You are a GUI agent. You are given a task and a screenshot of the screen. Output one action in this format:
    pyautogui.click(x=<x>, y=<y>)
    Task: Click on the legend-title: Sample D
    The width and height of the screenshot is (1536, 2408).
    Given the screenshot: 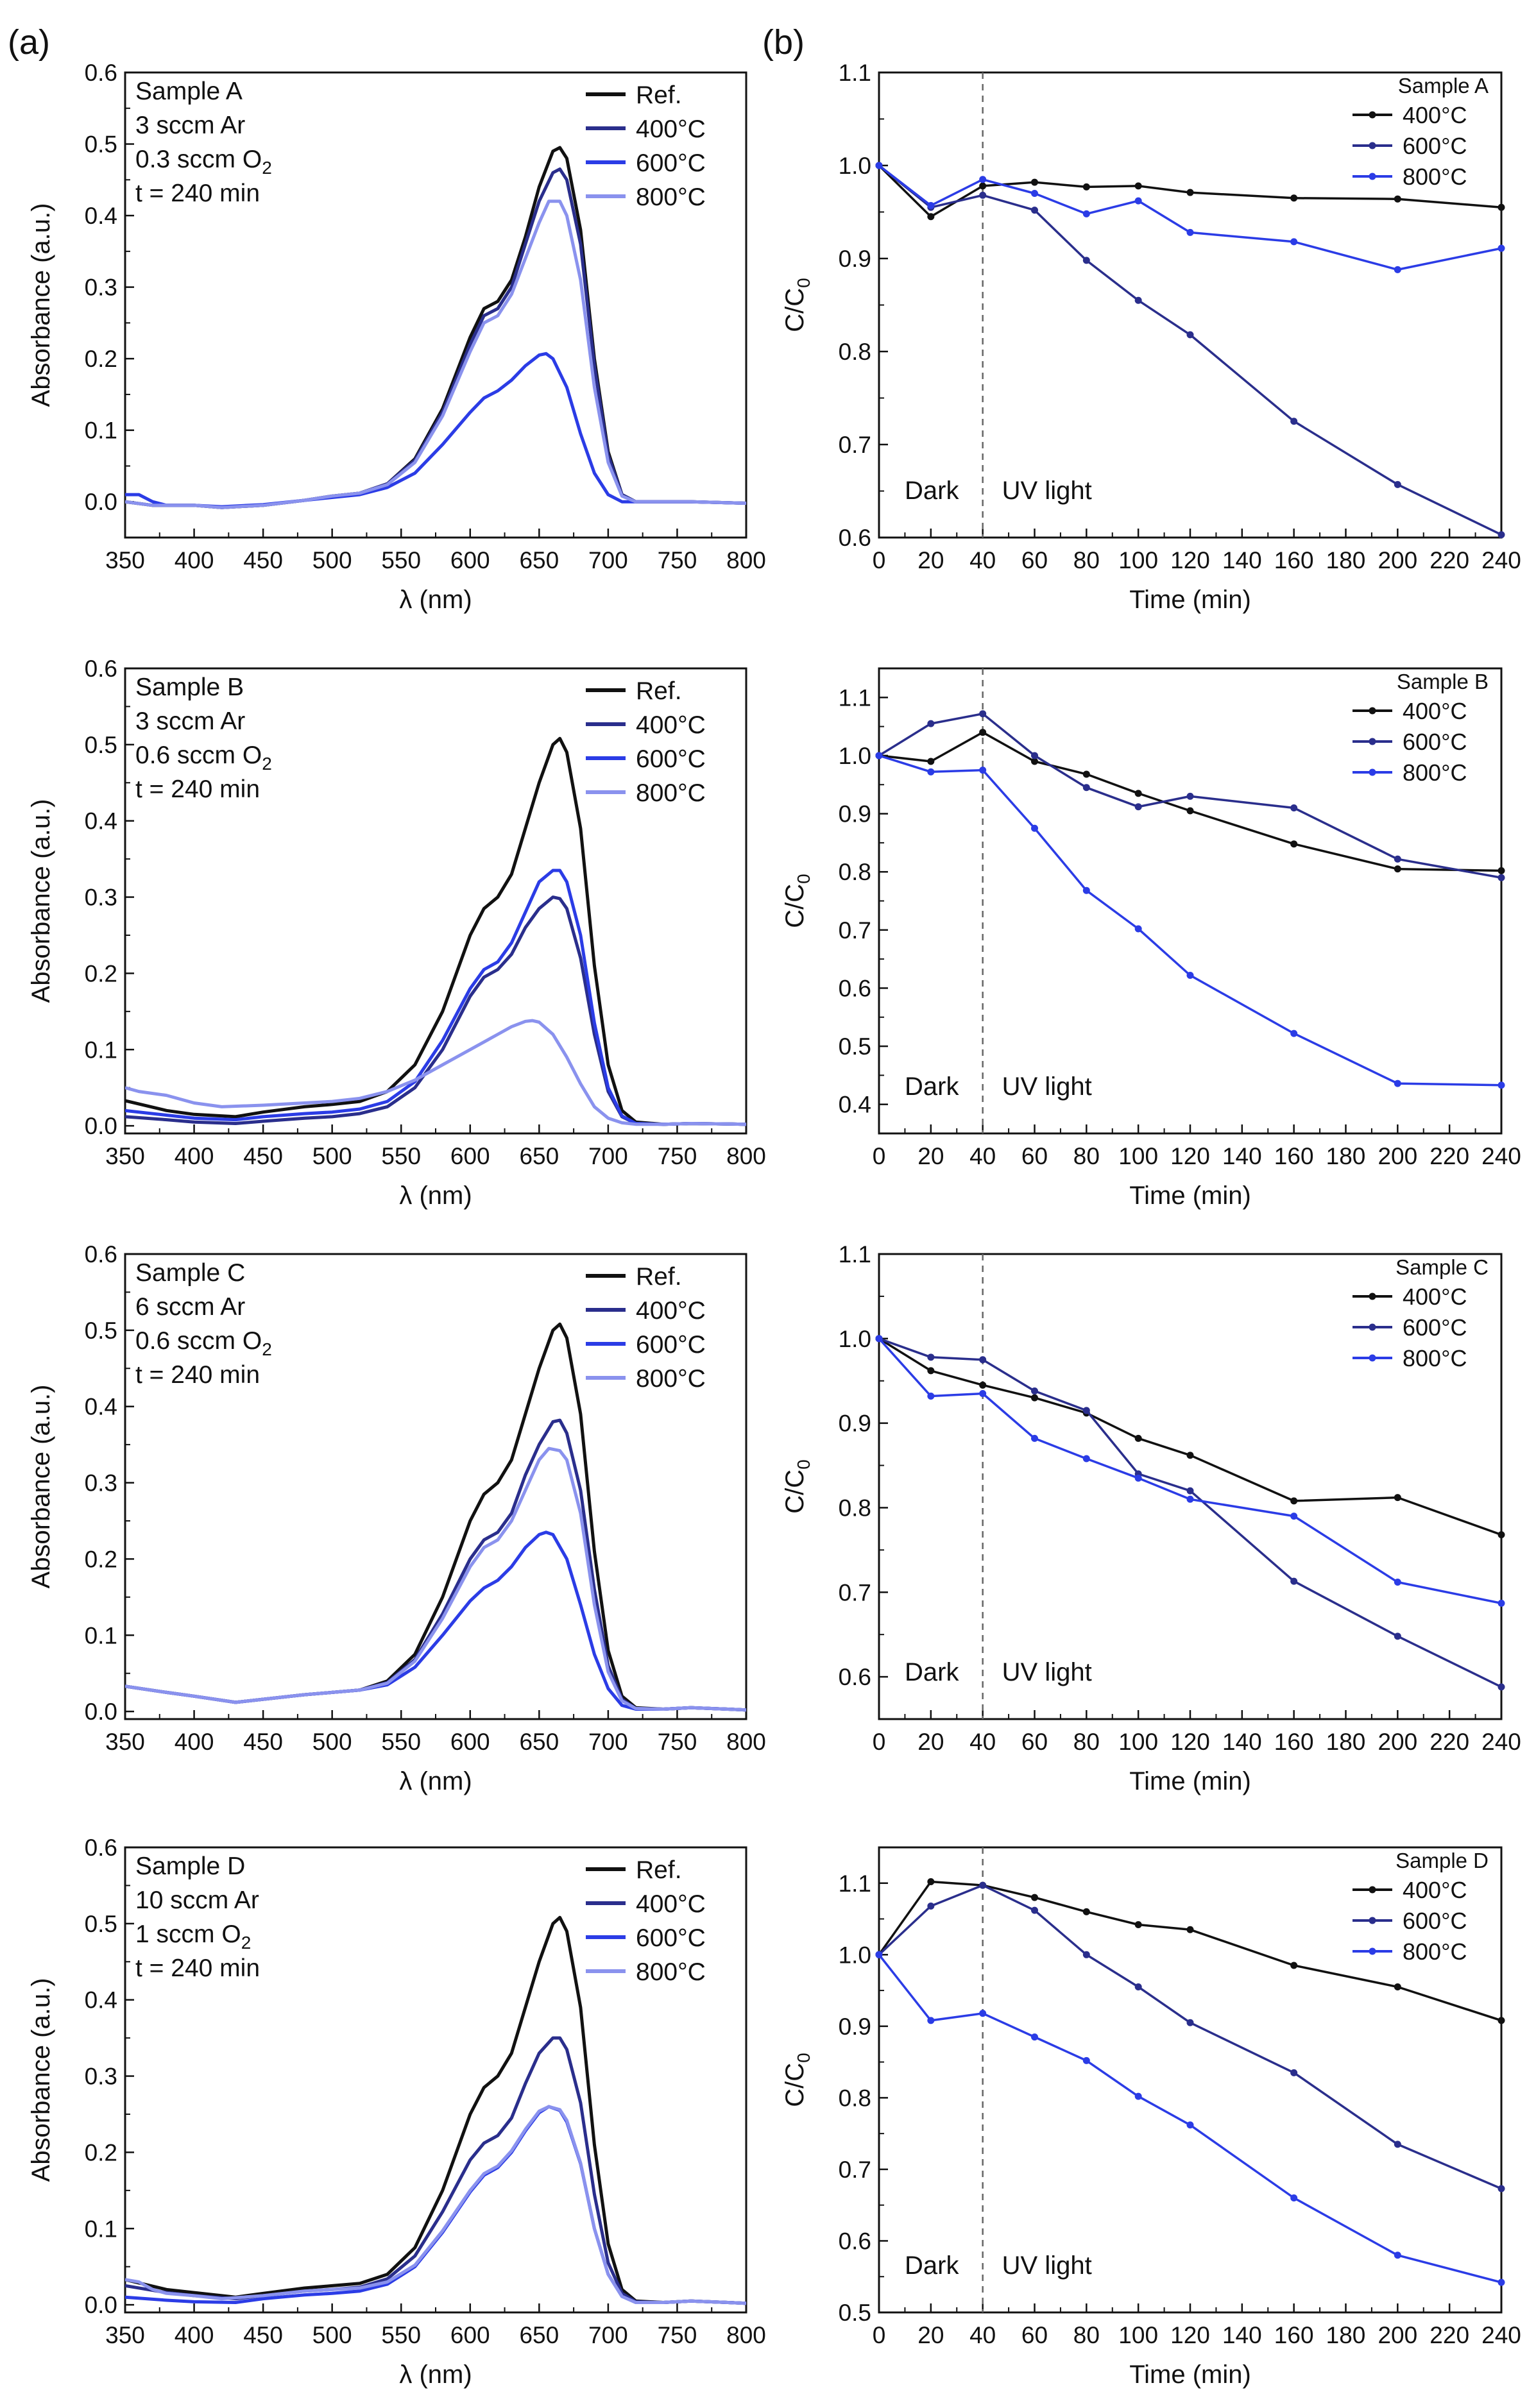 What is the action you would take?
    pyautogui.click(x=1442, y=1860)
    